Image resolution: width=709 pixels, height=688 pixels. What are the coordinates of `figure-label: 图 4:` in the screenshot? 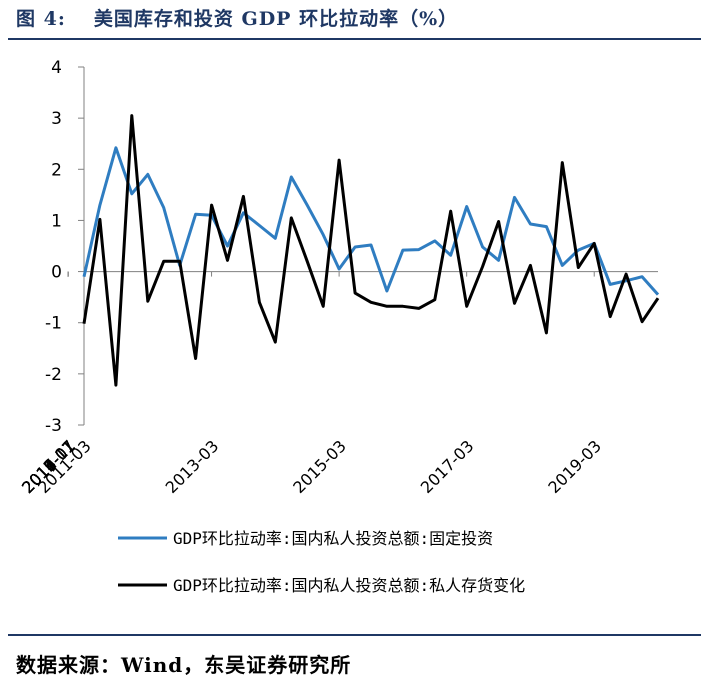 It's located at (41, 19).